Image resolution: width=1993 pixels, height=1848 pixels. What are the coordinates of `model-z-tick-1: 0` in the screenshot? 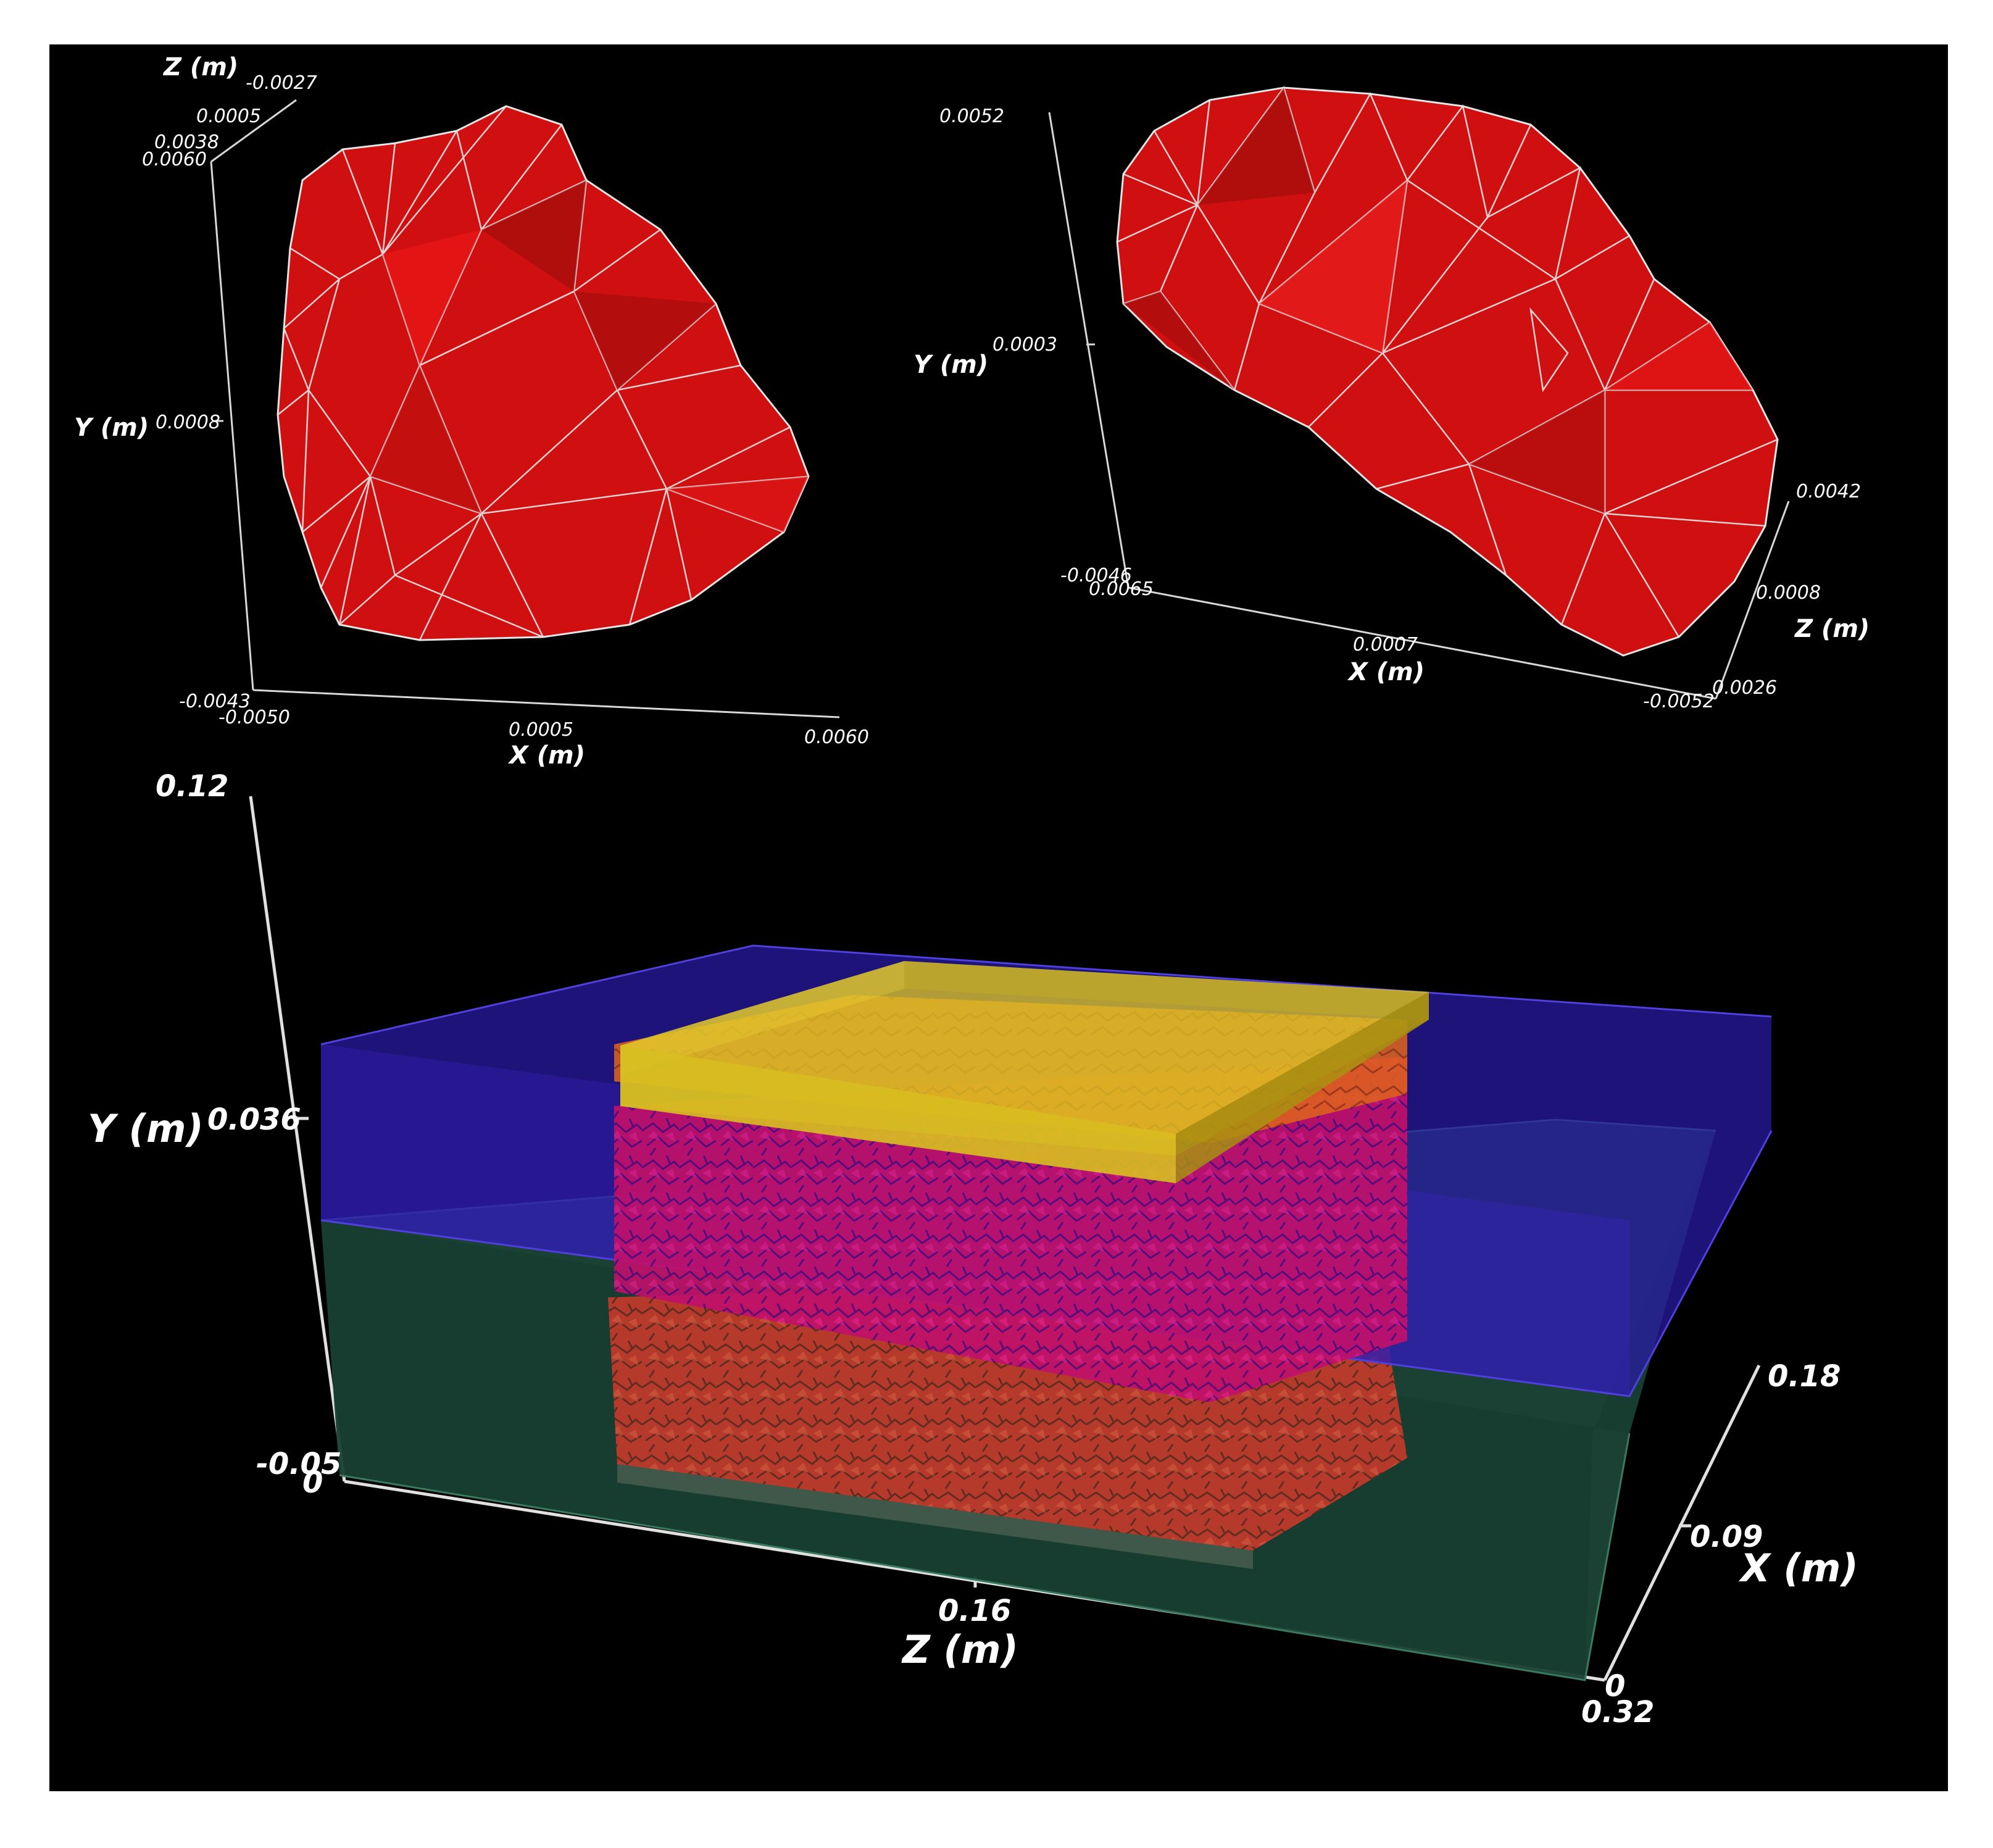 It's located at (312, 1482).